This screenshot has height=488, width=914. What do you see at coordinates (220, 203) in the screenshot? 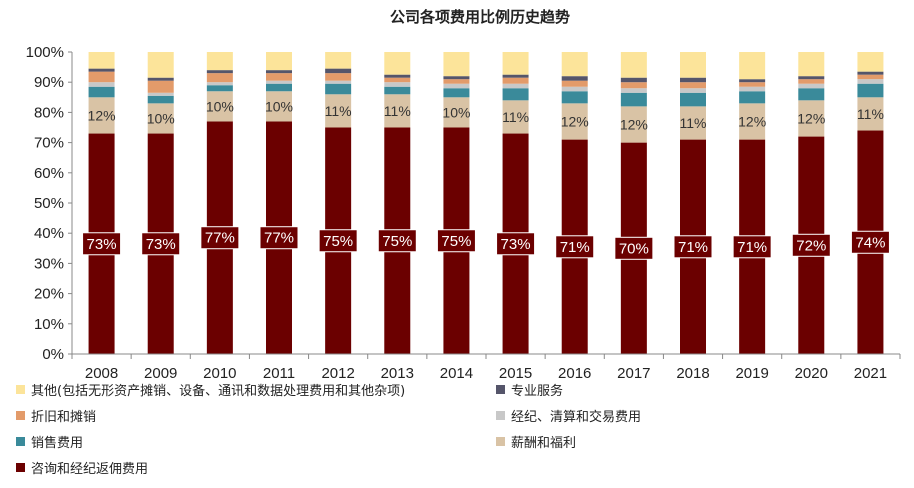
I see `bar-stack-2010: 77% 10%` at bounding box center [220, 203].